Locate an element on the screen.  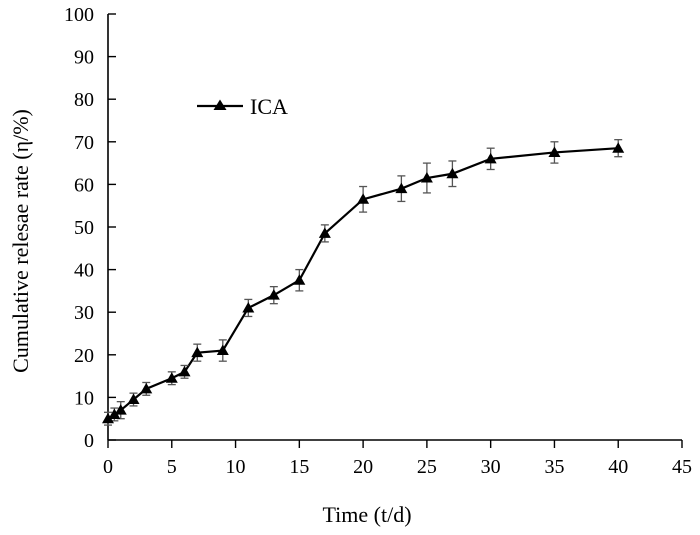
x-tick-label: 15 is located at coordinates (299, 467).